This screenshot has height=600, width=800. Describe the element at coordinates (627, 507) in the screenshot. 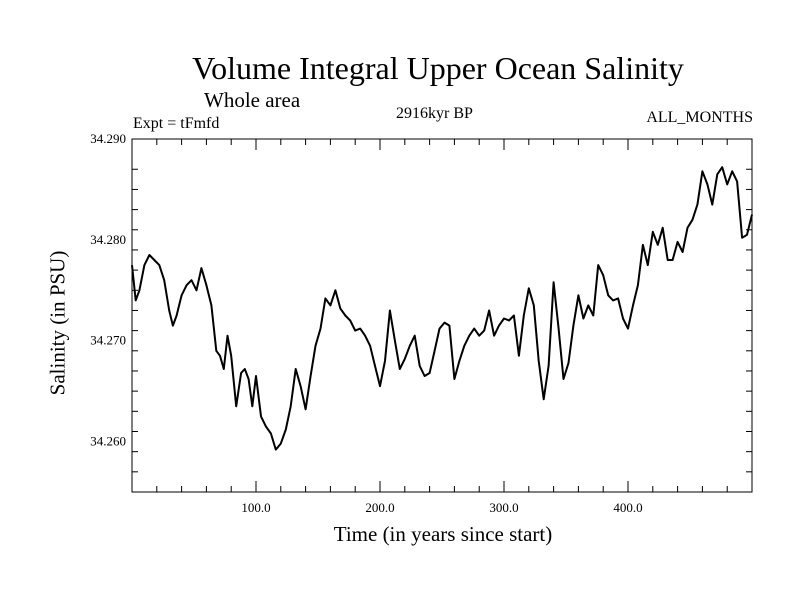

I see `x-tick-label: 400.0` at that location.